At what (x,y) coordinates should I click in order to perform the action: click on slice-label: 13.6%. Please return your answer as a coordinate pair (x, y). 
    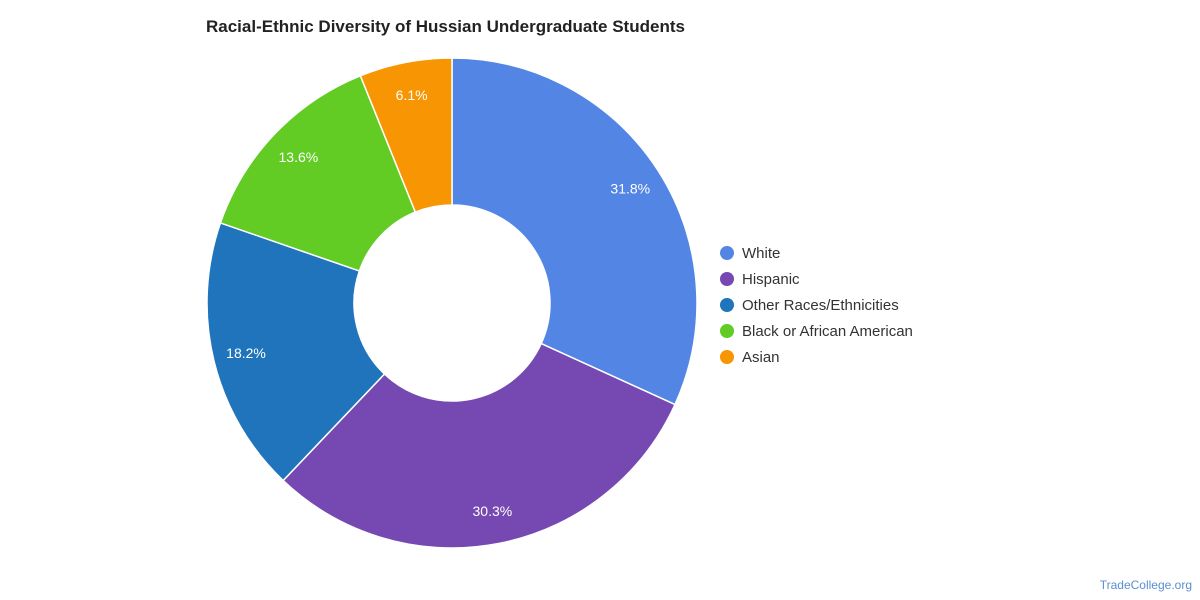
    Looking at the image, I should click on (299, 157).